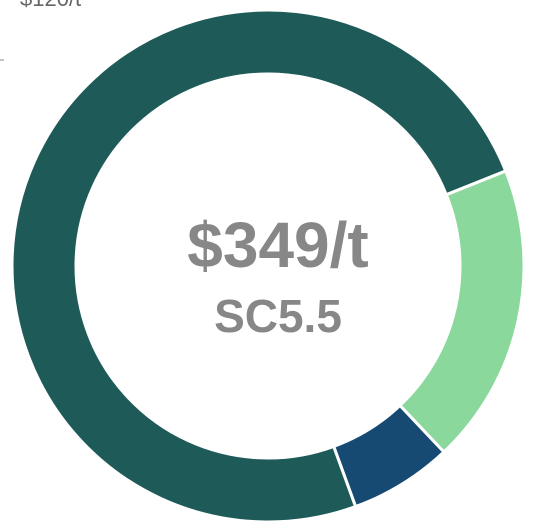  Describe the element at coordinates (277, 245) in the screenshot. I see `center-value: $349/t` at that location.